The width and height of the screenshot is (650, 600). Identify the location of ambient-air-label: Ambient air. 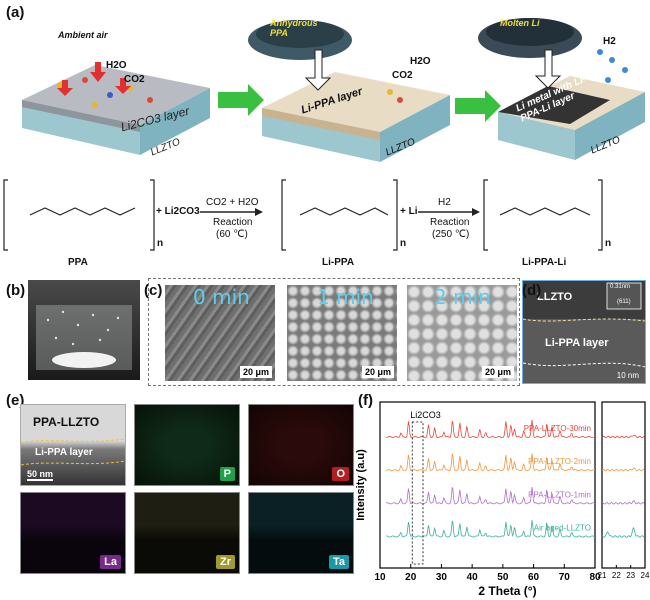
(83, 35).